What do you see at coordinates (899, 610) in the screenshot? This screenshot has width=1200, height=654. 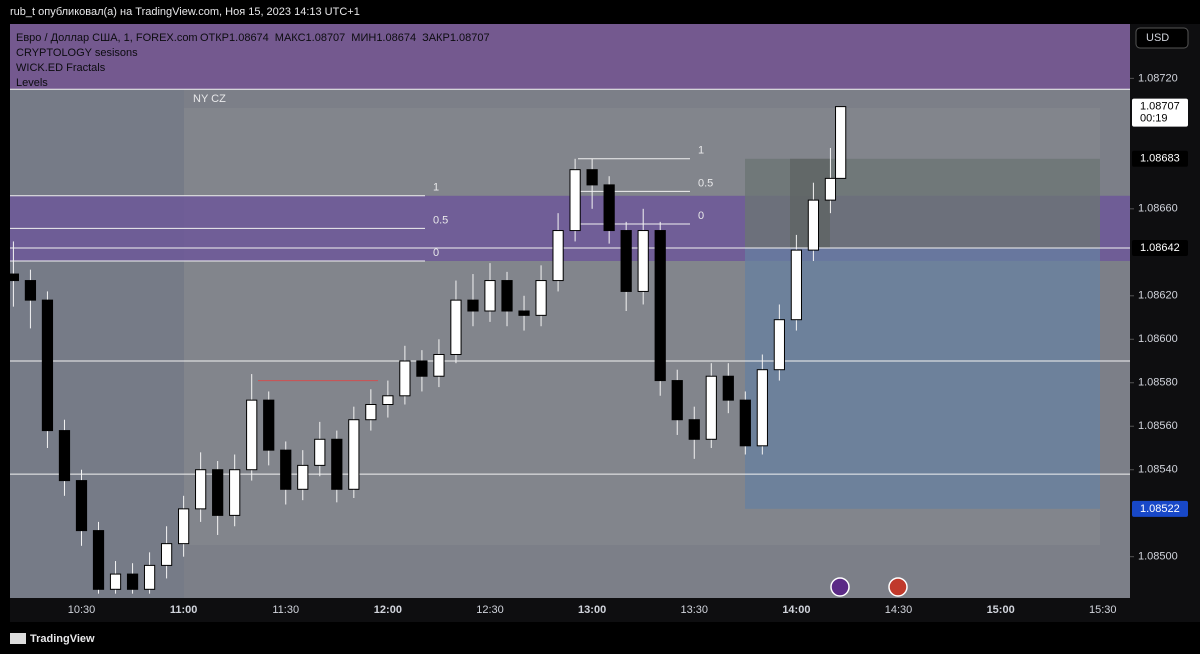 I see `x-tick-label: 14:30` at bounding box center [899, 610].